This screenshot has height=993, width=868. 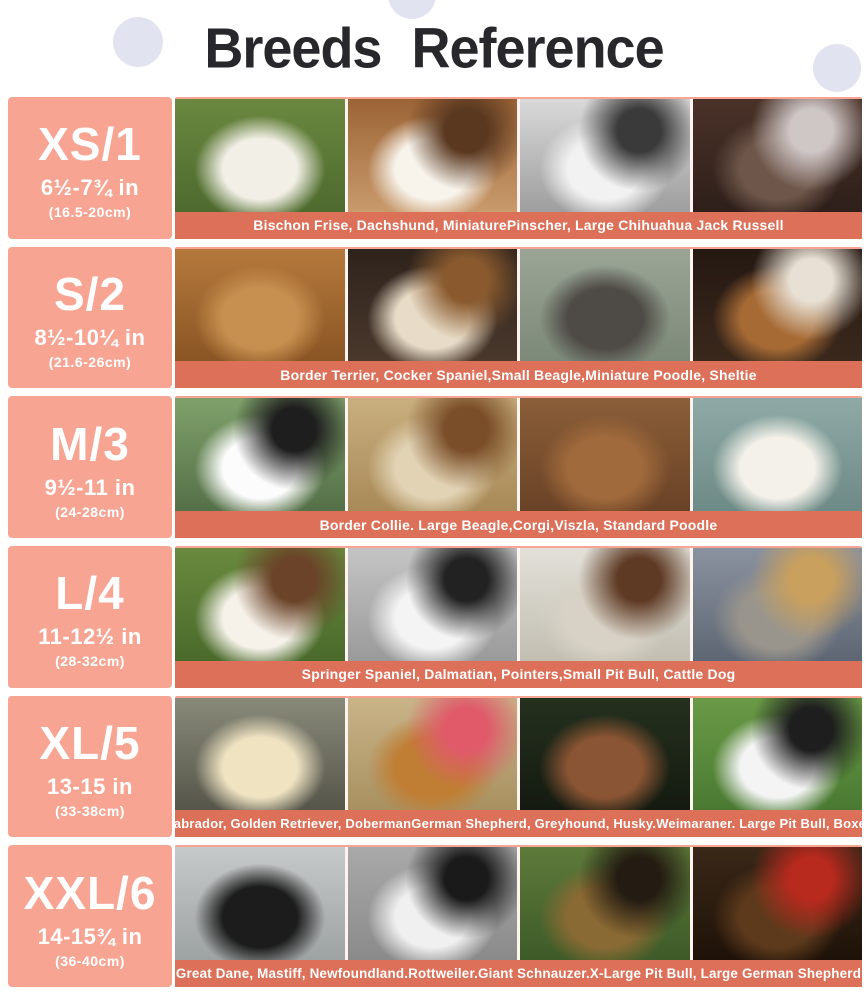 I want to click on size-label-panel: L/4 11-12½ in (28-32cm), so click(x=90, y=617).